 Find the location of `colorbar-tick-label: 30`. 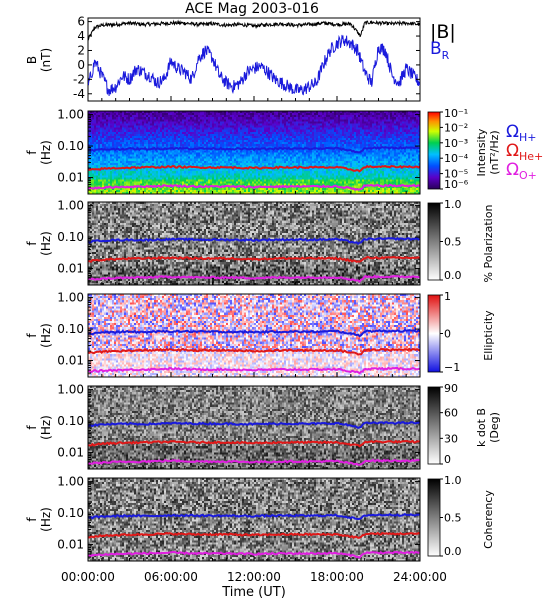

colorbar-tick-label: 30 is located at coordinates (451, 438).